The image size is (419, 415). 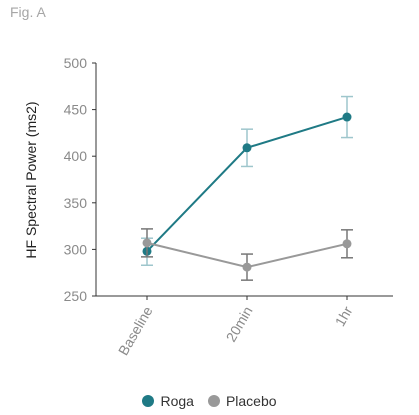 What do you see at coordinates (31, 179) in the screenshot?
I see `y-axis-label: HF Spectral Power (ms2)` at bounding box center [31, 179].